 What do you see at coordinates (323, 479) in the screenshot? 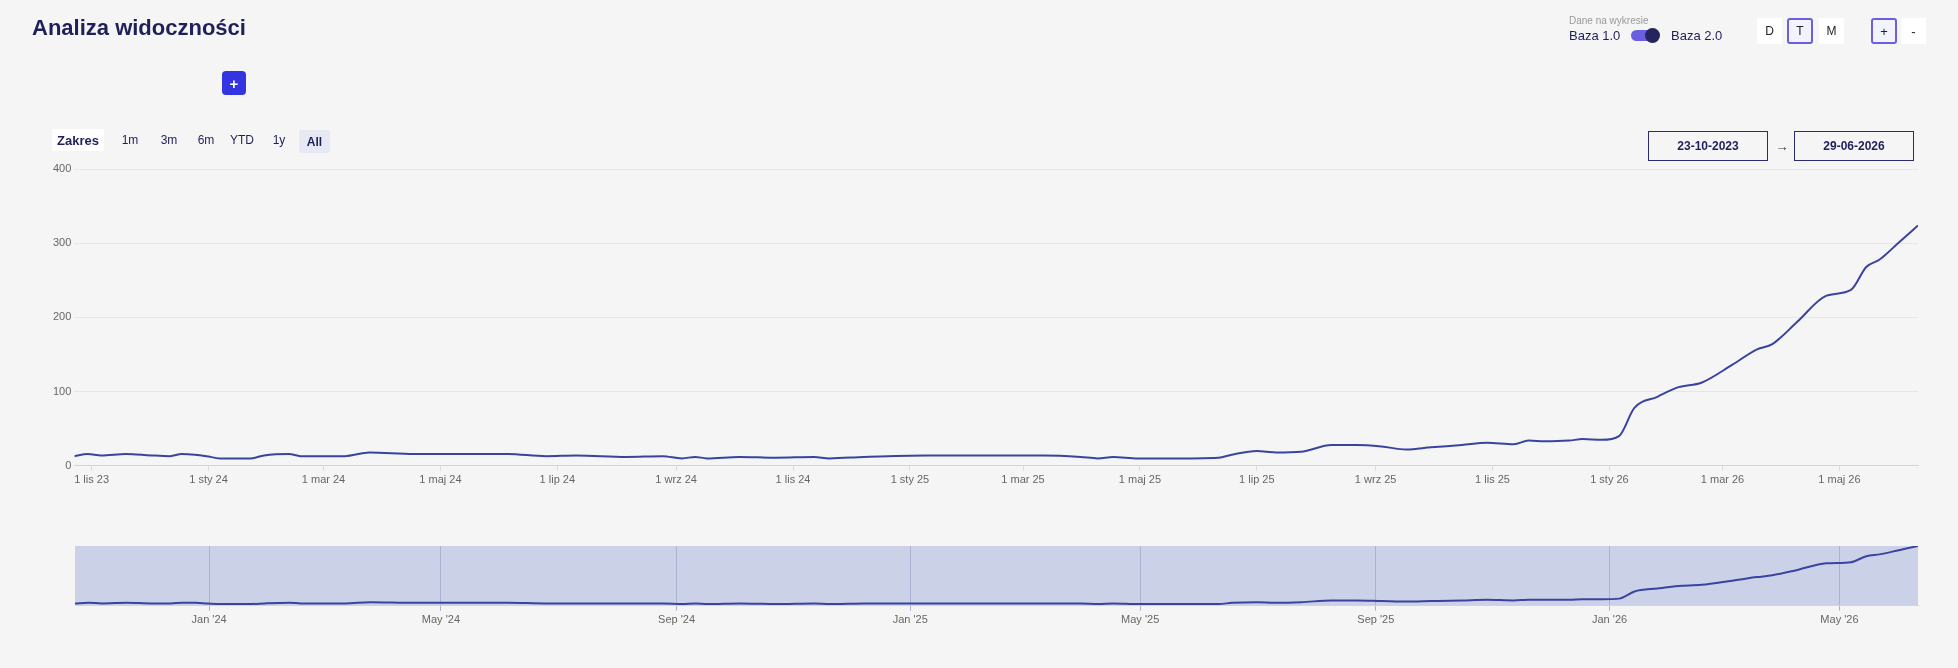
I see `x-tick-label: 1 mar 24` at bounding box center [323, 479].